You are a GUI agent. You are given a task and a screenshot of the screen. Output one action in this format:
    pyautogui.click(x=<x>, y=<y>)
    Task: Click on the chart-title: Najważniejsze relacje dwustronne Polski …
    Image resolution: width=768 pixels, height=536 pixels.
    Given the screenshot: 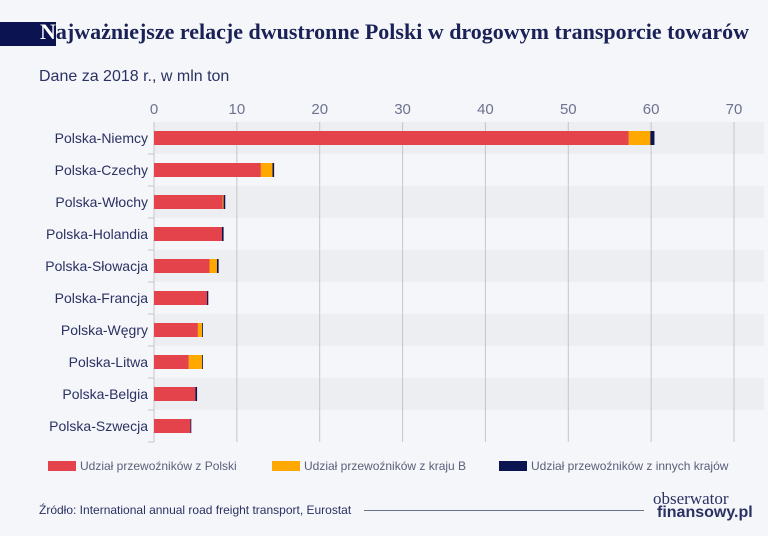 What is the action you would take?
    pyautogui.click(x=394, y=32)
    